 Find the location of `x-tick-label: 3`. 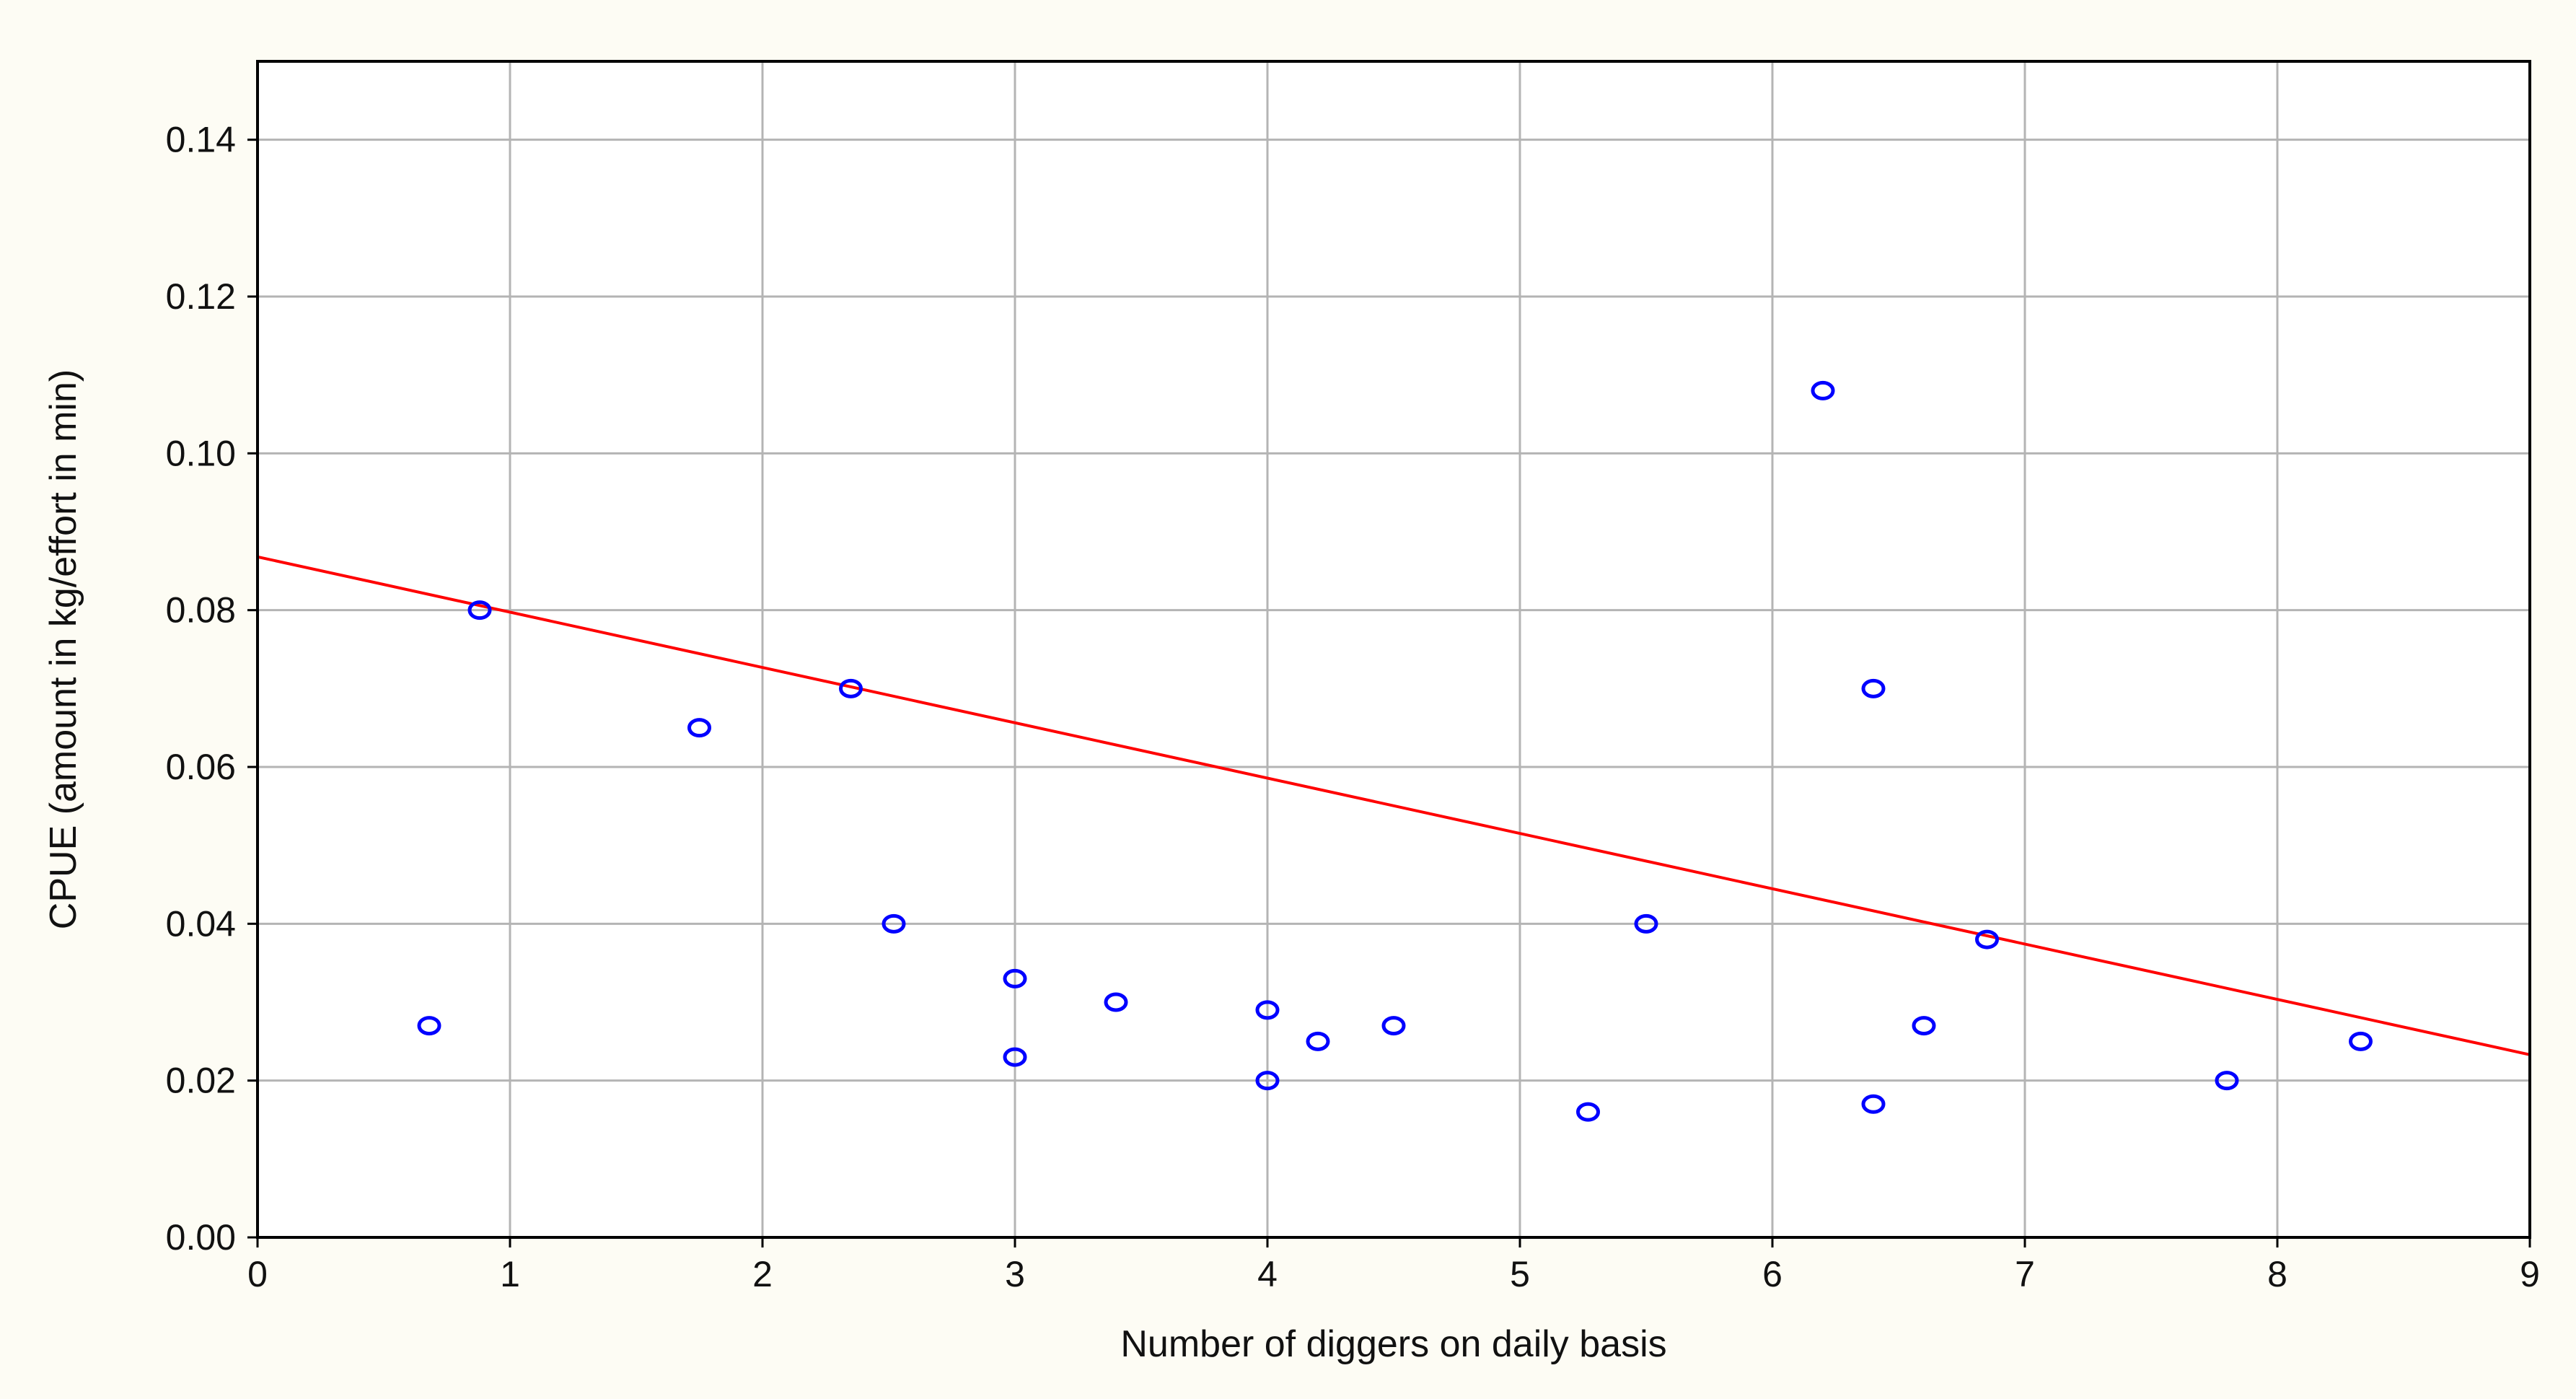

x-tick-label: 3 is located at coordinates (1015, 1274).